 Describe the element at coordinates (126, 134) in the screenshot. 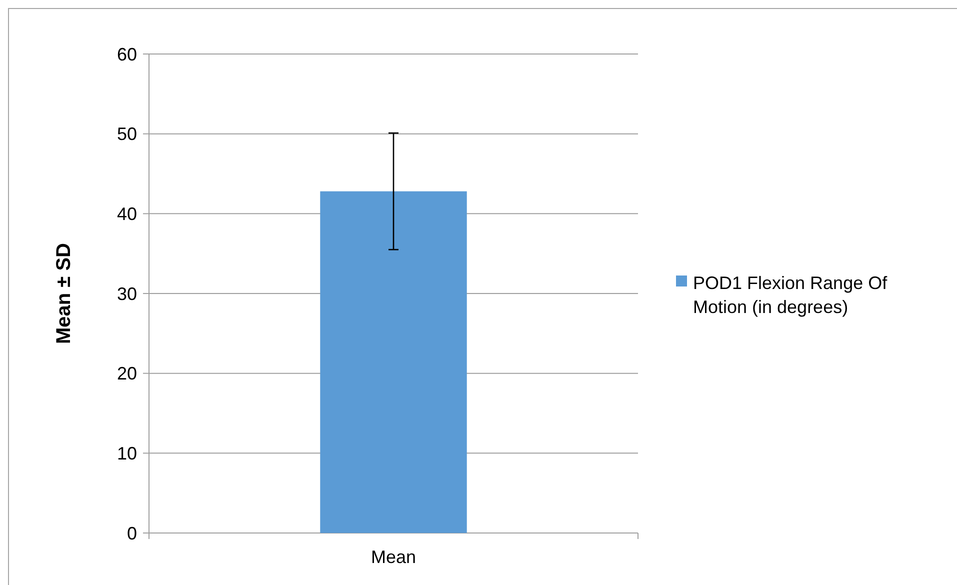

I see `y-tick-label: 50` at that location.